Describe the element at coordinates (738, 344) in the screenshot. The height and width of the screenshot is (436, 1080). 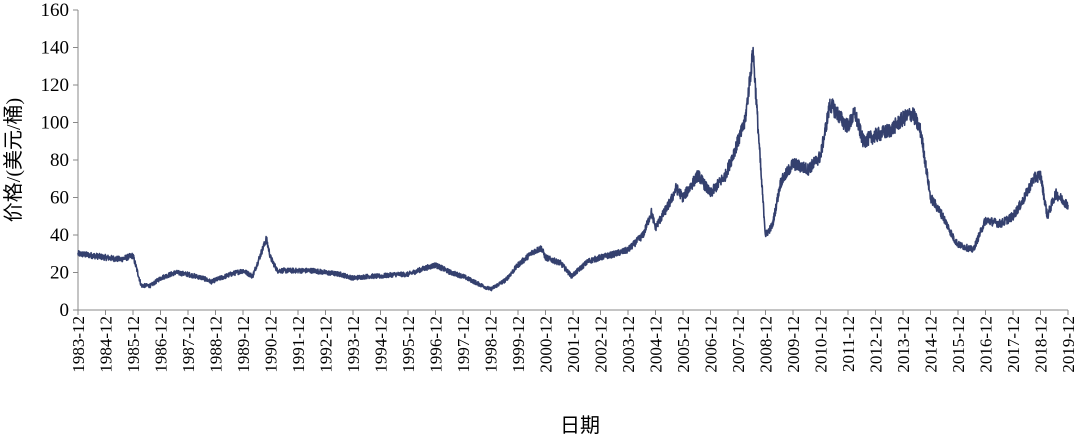
I see `x-tick-label: 2007-12` at that location.